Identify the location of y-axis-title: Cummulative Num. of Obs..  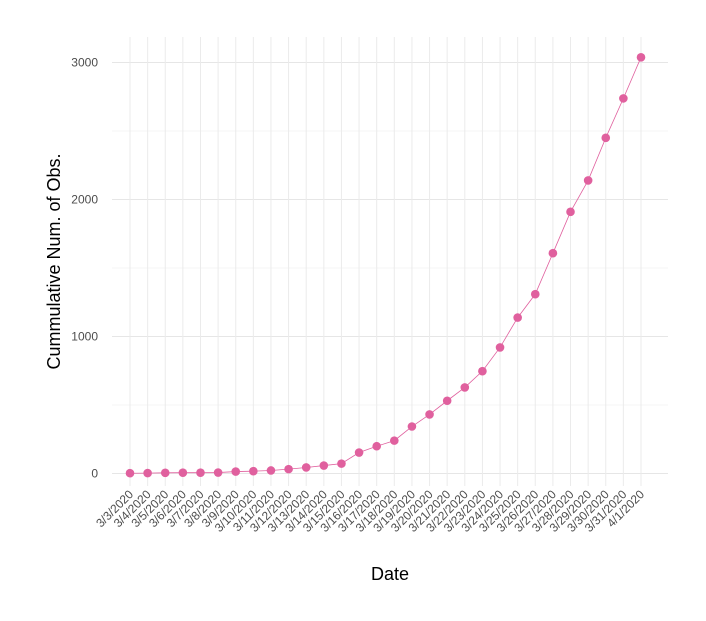
(54, 261).